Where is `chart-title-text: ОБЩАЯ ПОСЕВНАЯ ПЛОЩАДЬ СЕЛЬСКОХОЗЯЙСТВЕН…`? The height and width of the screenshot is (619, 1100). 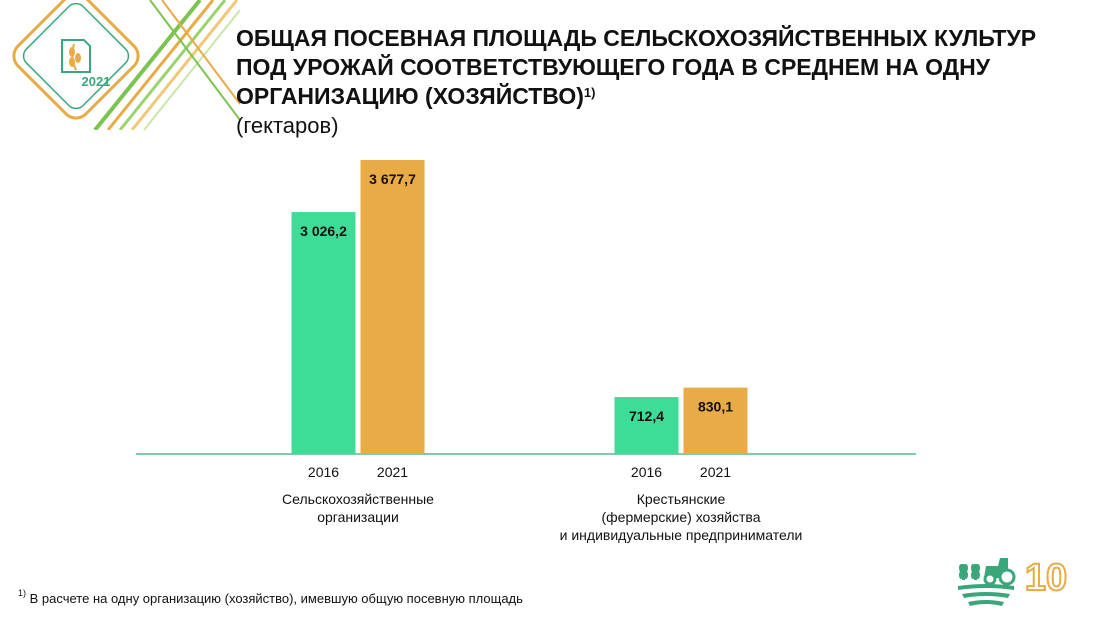 chart-title-text: ОБЩАЯ ПОСЕВНАЯ ПЛОЩАДЬ СЕЛЬСКОХОЗЯЙСТВЕН… is located at coordinates (636, 67).